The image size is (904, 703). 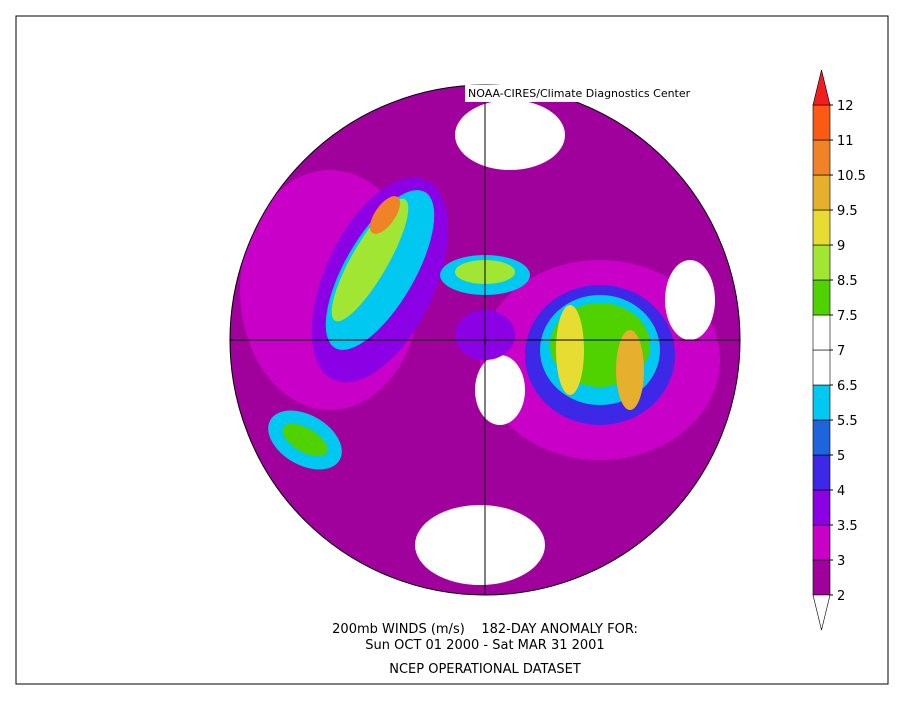 What do you see at coordinates (841, 246) in the screenshot?
I see `colorbar-label: 9` at bounding box center [841, 246].